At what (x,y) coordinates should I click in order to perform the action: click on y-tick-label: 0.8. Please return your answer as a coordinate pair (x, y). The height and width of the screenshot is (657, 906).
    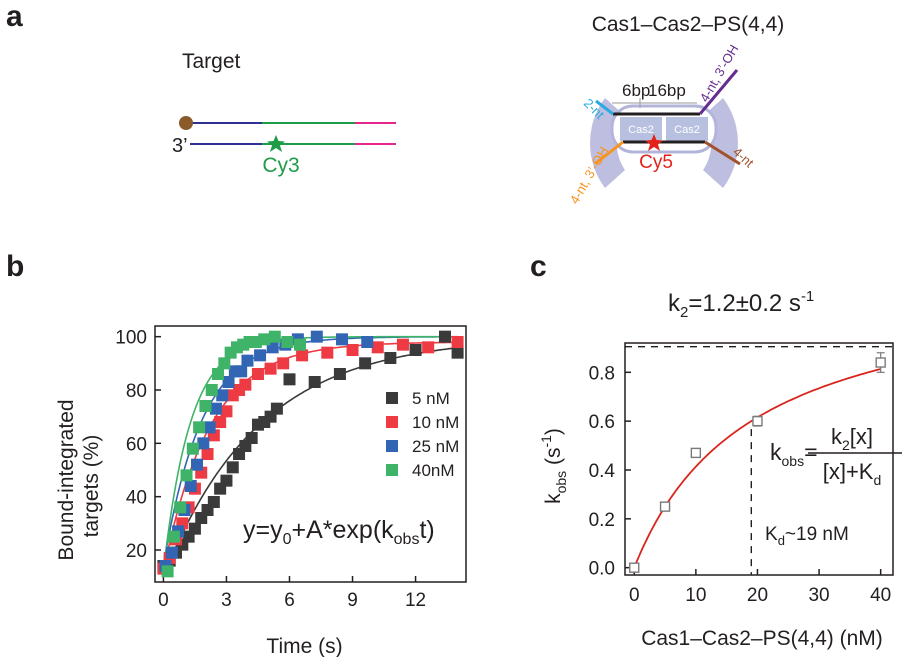
    Looking at the image, I should click on (602, 373).